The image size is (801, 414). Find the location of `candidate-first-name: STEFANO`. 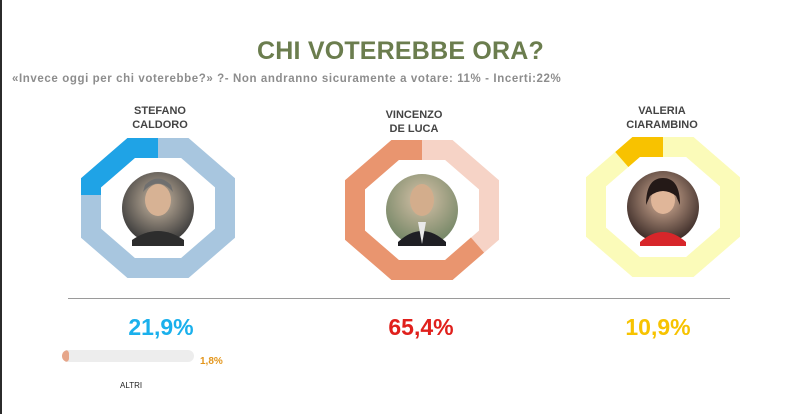

candidate-first-name: STEFANO is located at coordinates (160, 111).